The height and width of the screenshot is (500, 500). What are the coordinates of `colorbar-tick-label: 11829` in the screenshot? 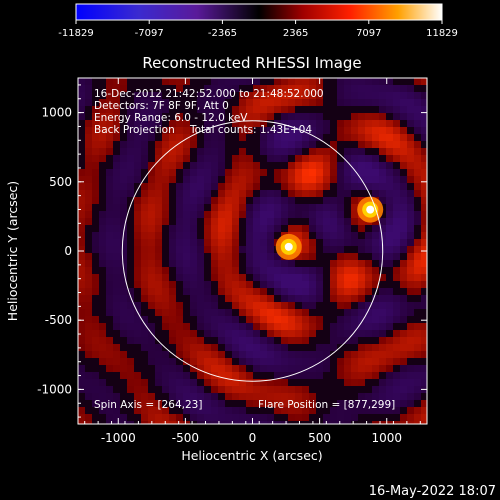 It's located at (442, 33).